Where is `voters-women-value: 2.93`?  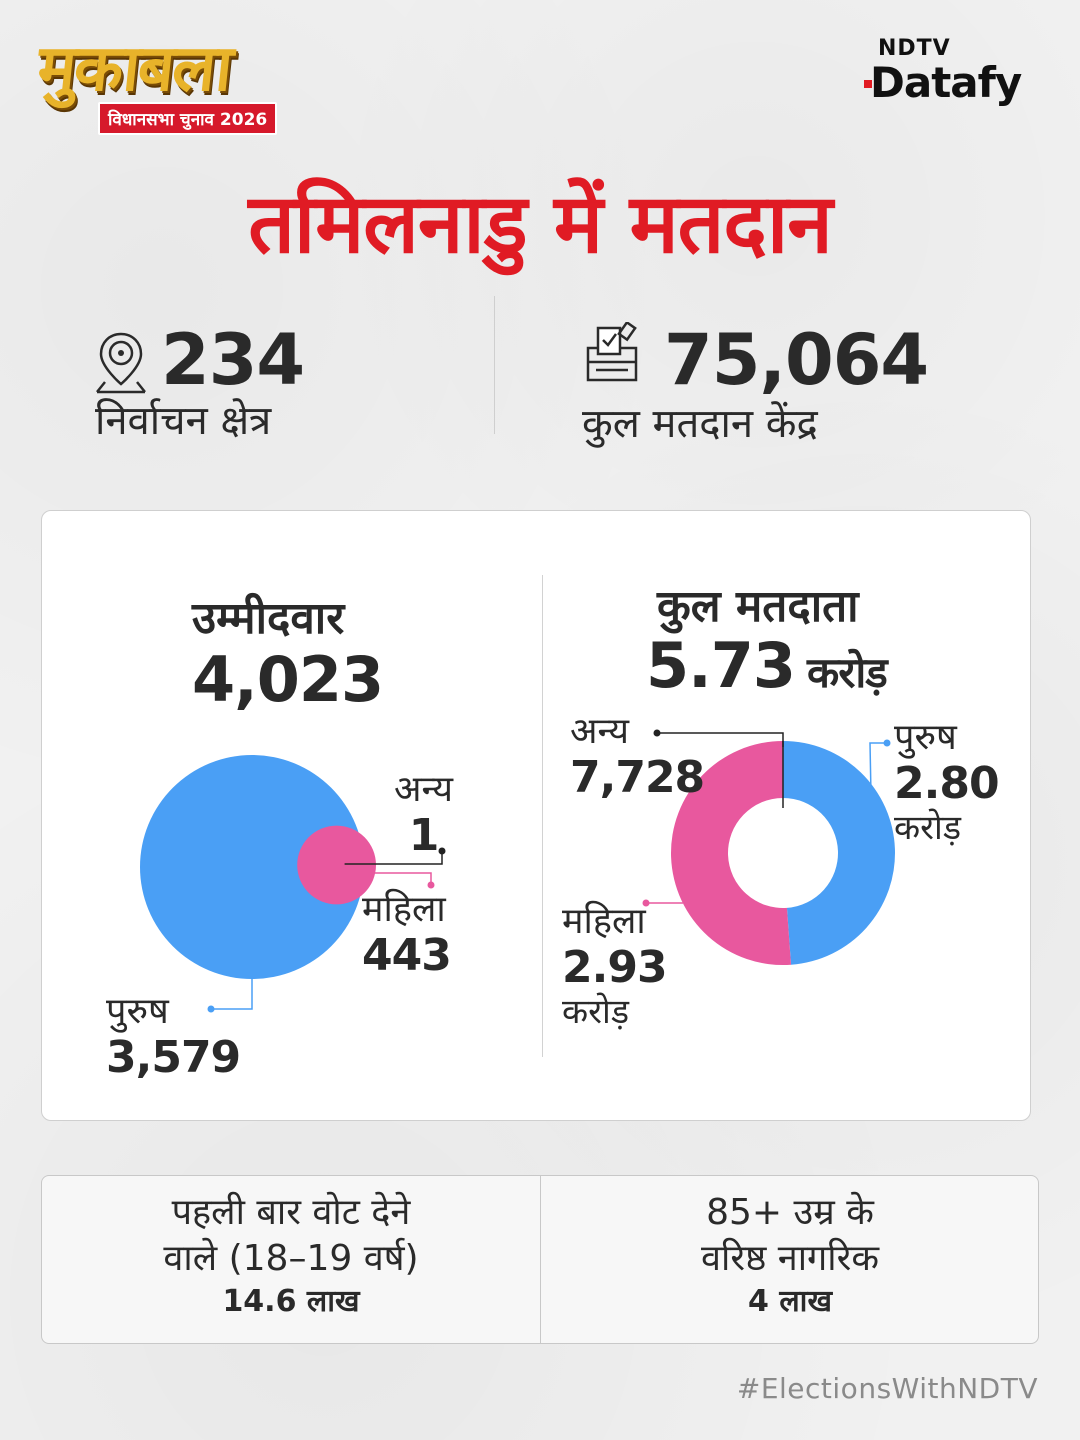
voters-women-value: 2.93 is located at coordinates (615, 967).